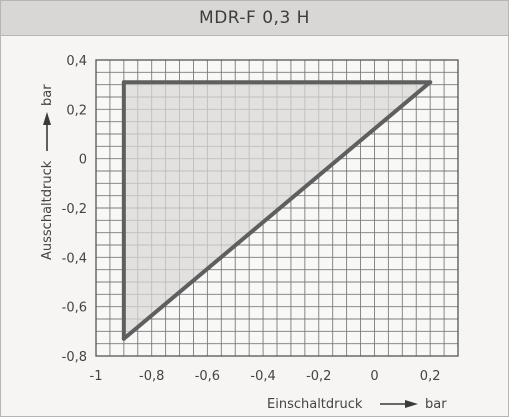 The height and width of the screenshot is (417, 509). What do you see at coordinates (262, 376) in the screenshot?
I see `x-tick-label: -0,4` at bounding box center [262, 376].